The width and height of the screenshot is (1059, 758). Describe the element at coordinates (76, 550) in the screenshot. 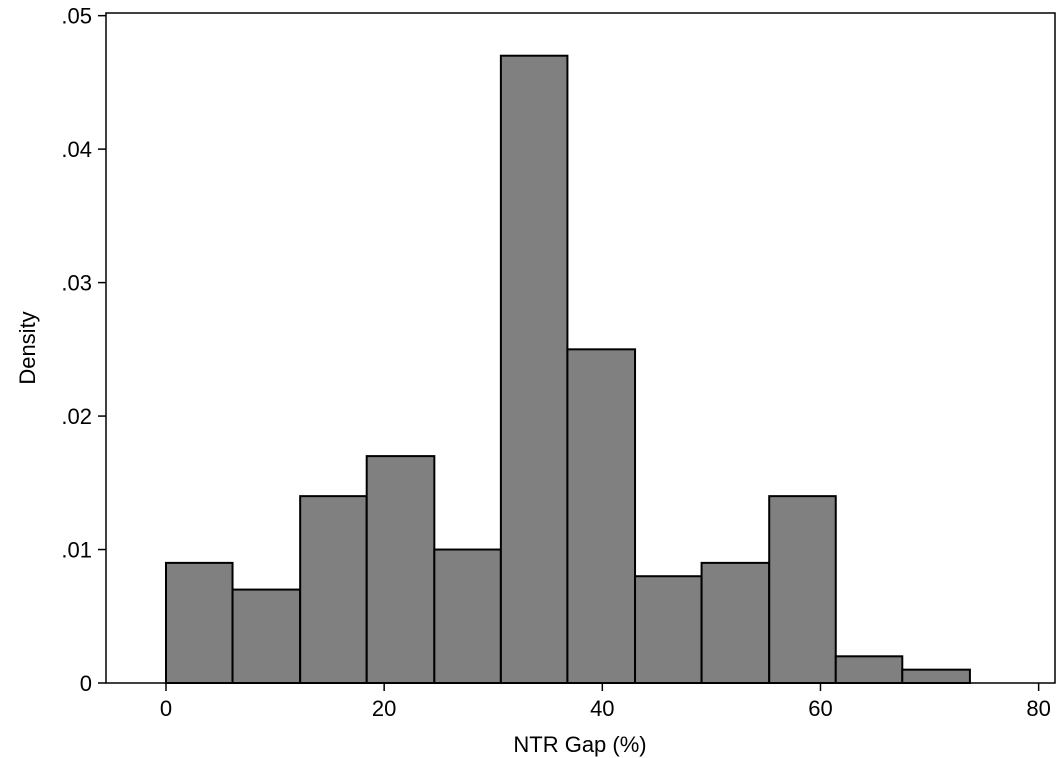

I see `y-tick-label: .01` at that location.